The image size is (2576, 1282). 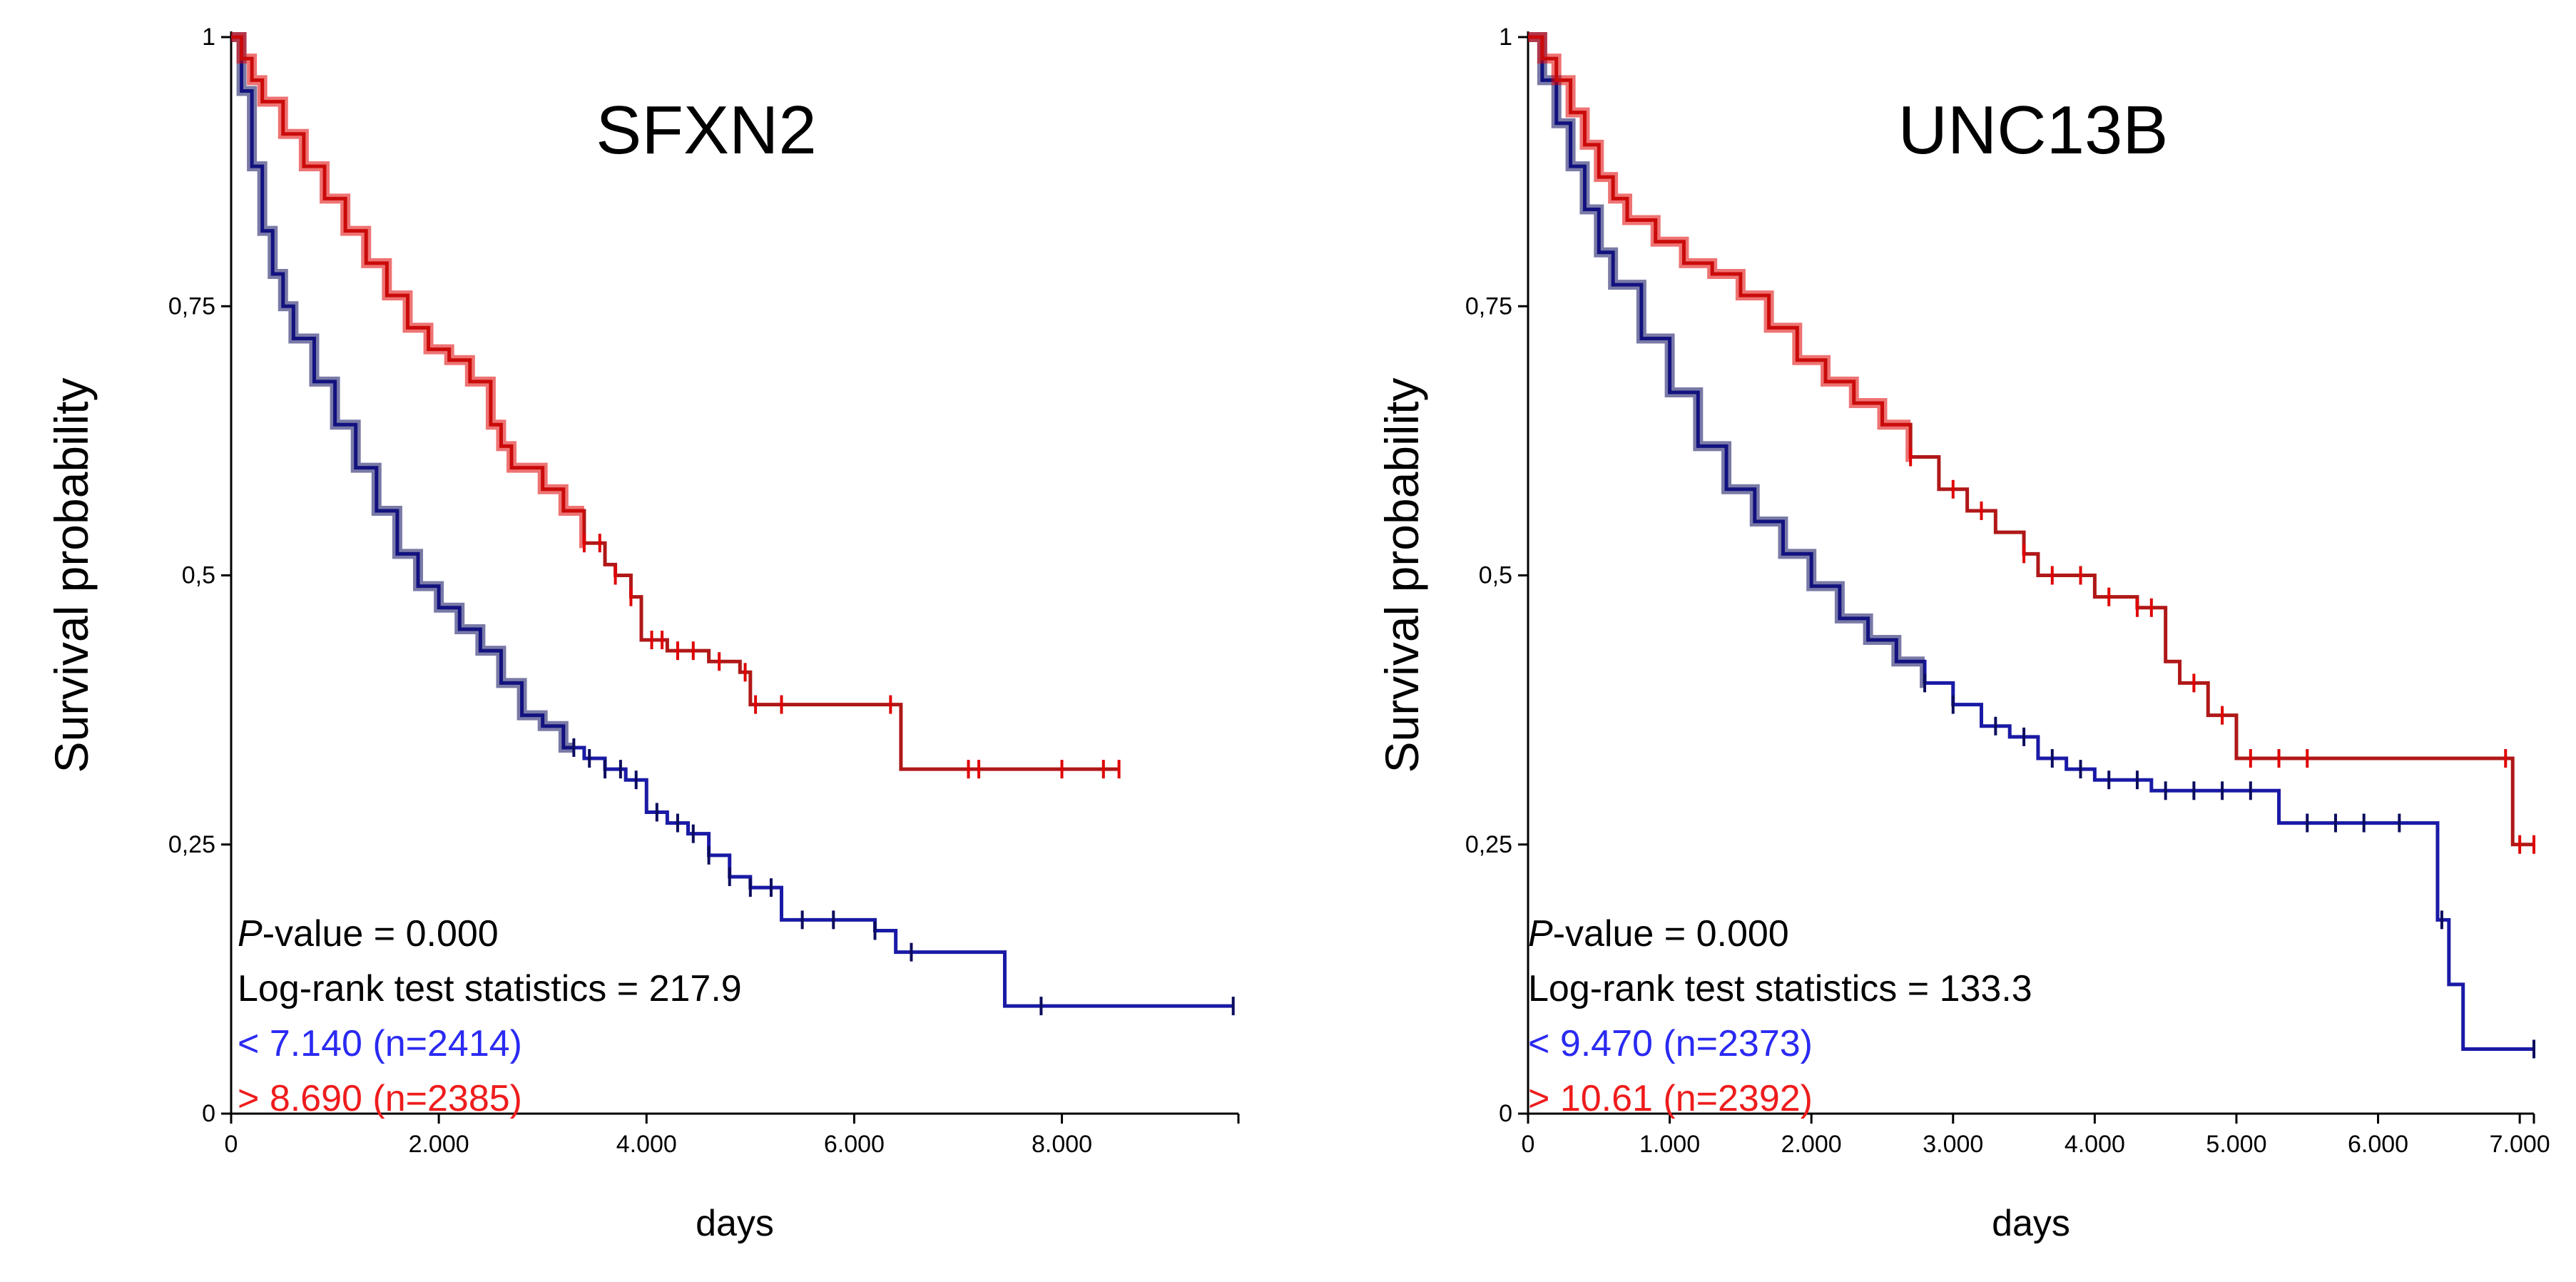 What do you see at coordinates (380, 1098) in the screenshot?
I see `high-expression-legend: > 8.690 (n=2385)` at bounding box center [380, 1098].